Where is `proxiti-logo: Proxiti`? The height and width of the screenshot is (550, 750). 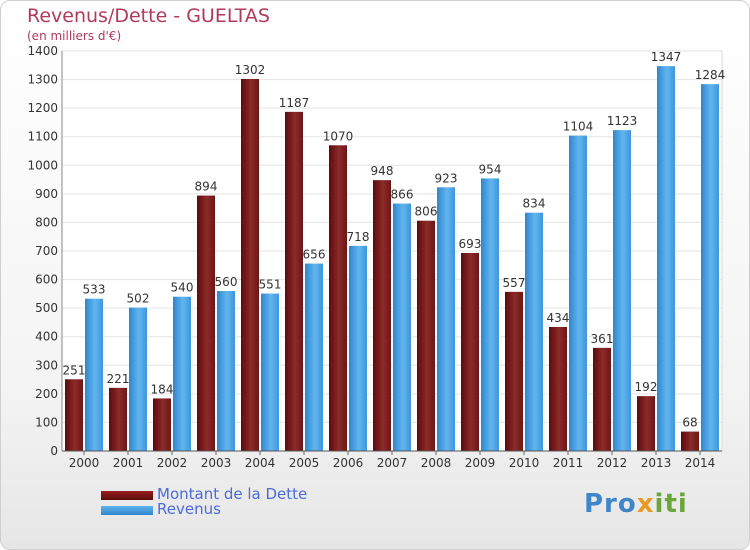
proxiti-logo: Proxiti is located at coordinates (636, 504).